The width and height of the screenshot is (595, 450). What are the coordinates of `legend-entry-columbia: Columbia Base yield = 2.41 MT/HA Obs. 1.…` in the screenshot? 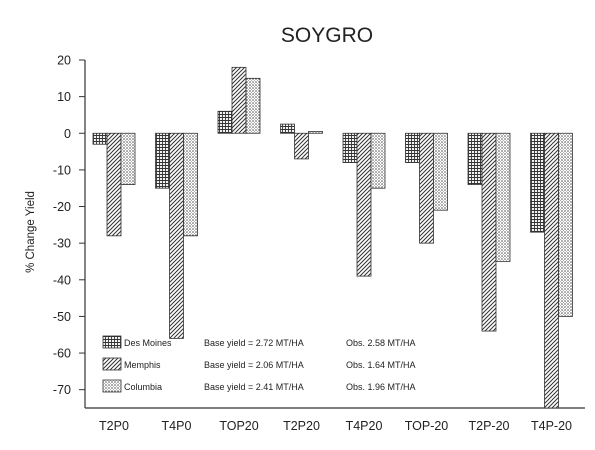 It's located at (259, 386).